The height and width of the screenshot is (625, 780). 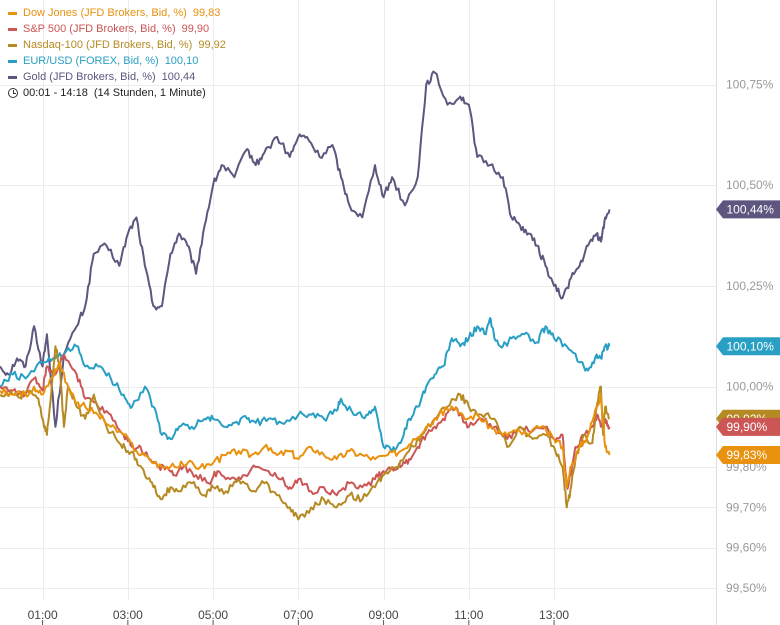 What do you see at coordinates (105, 13) in the screenshot?
I see `legend-label: Dow Jones (JFD Brokers, Bid, %)` at bounding box center [105, 13].